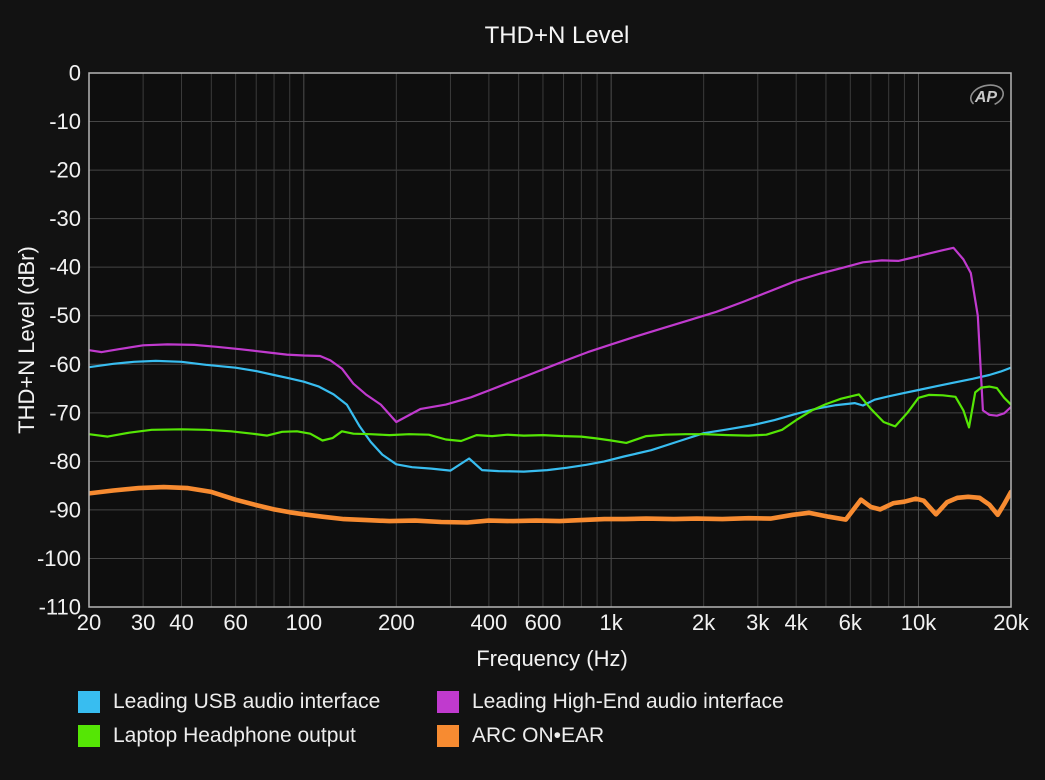  What do you see at coordinates (448, 702) in the screenshot?
I see `legend-swatch-magenta` at bounding box center [448, 702].